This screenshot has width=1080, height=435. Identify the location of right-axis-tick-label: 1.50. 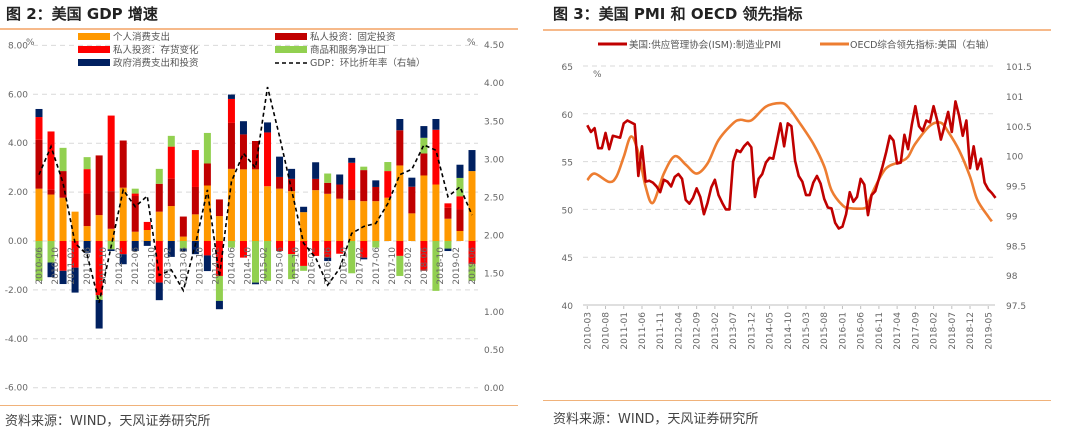
(494, 275).